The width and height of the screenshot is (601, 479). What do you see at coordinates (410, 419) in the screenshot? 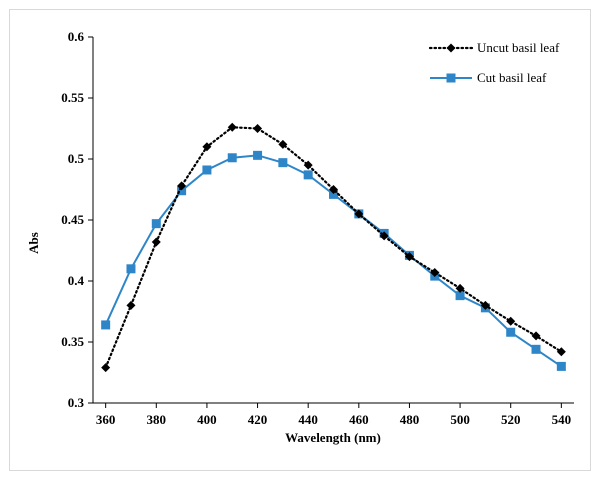
I see `x-tick-label: 480` at bounding box center [410, 419].